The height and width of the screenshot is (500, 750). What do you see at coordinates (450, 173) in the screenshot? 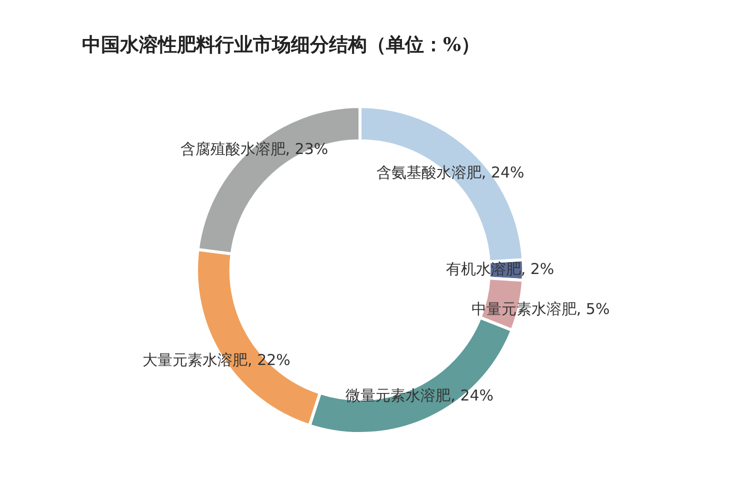
I see `slice-label: 含氨基酸水溶肥, 24%` at bounding box center [450, 173].